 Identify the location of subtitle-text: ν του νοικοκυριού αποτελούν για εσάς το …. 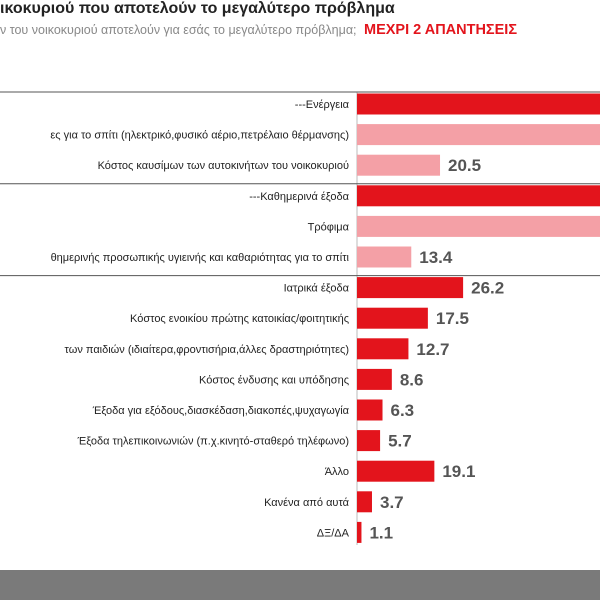
(178, 30).